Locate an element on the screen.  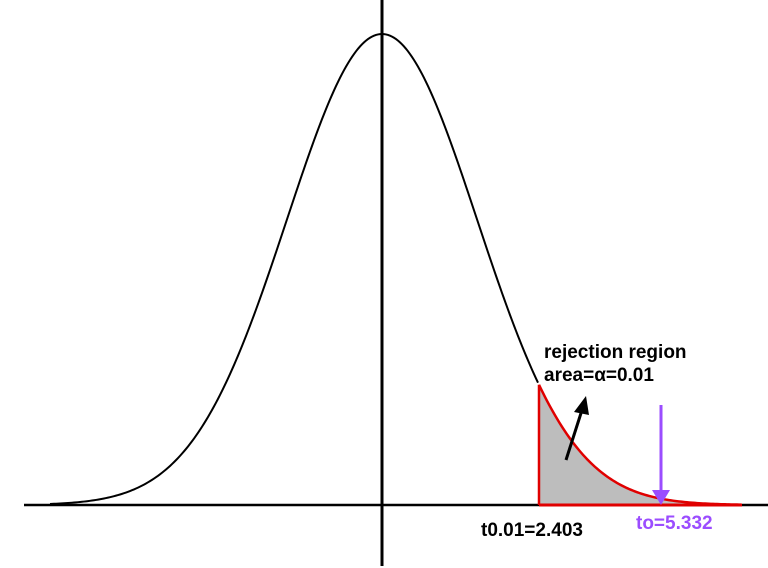
rejection-region-label: rejection region area=α=0.01 is located at coordinates (615, 364).